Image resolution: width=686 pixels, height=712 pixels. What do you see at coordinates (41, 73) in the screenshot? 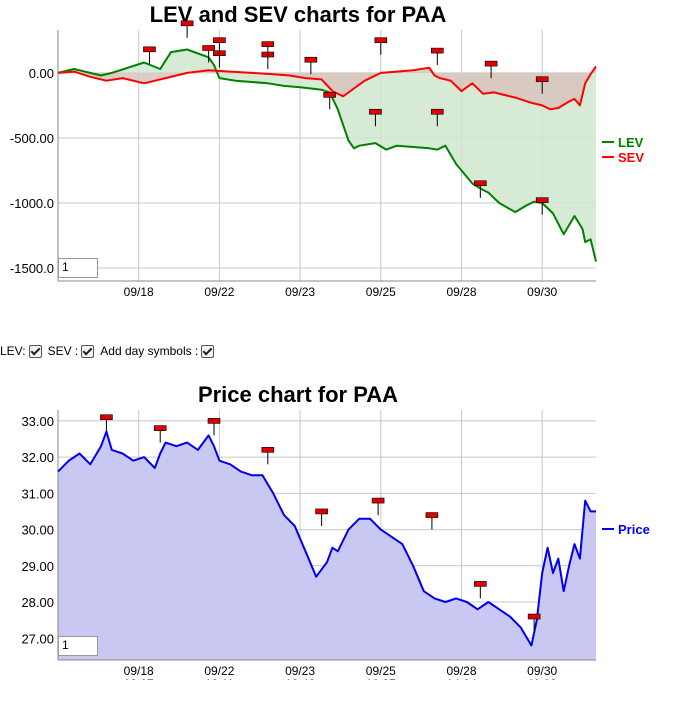
I see `y-tick-label: 0.00` at bounding box center [41, 73].